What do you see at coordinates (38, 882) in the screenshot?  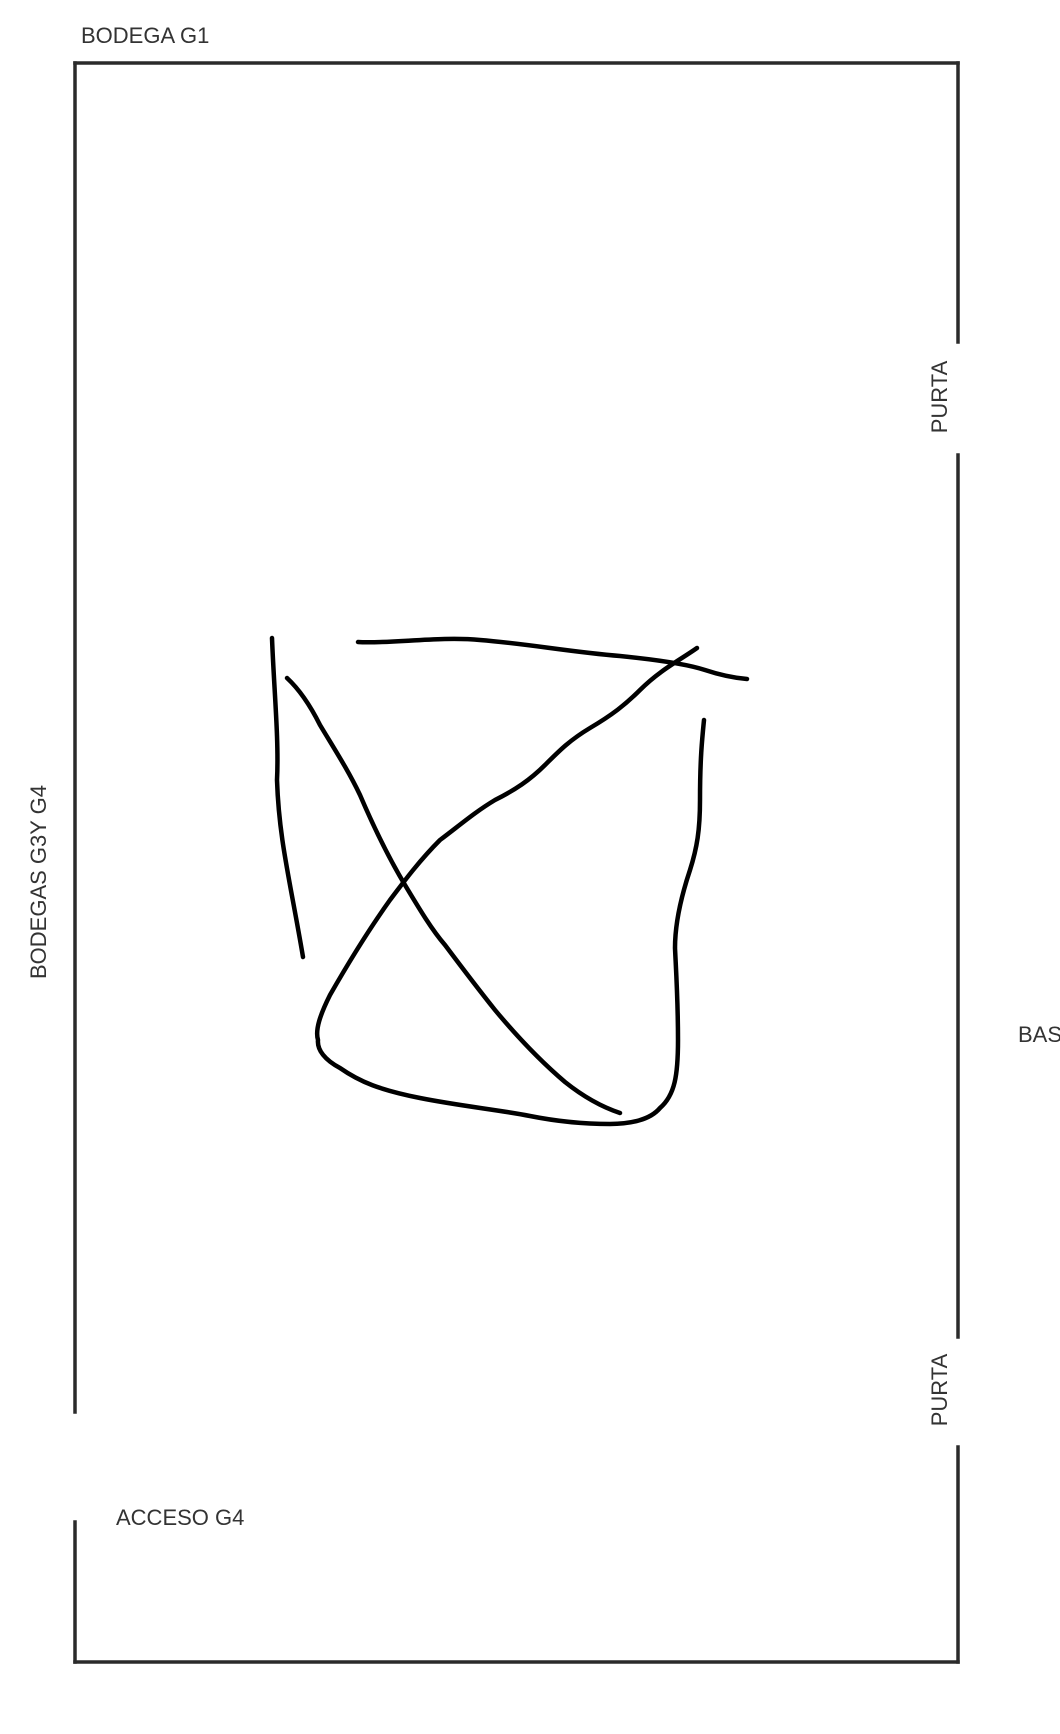 I see `label-bodegas-g3-g4: BODEGAS G3Y G4` at bounding box center [38, 882].